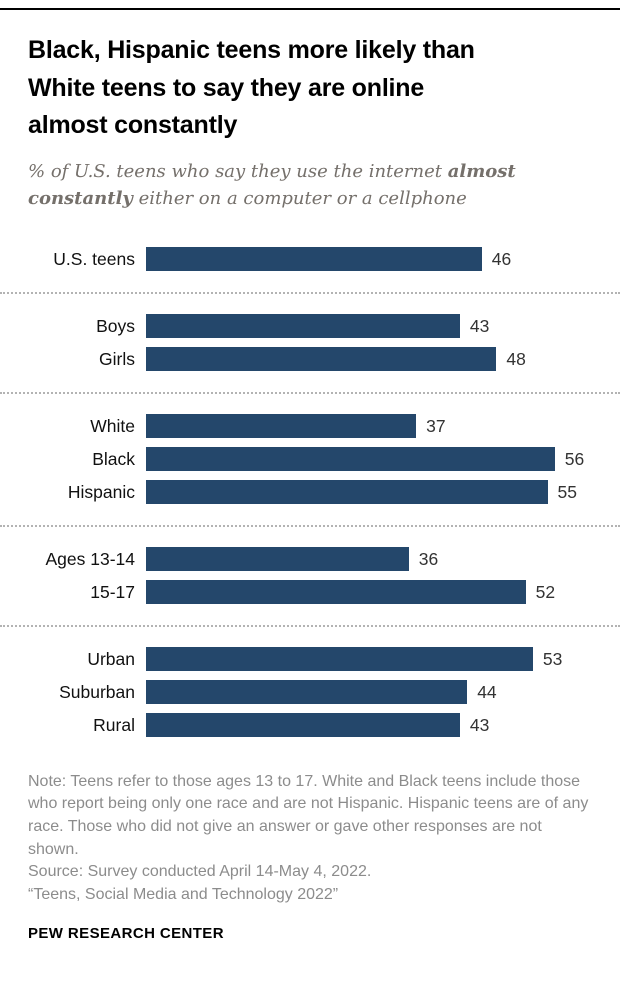 The image size is (620, 988). Describe the element at coordinates (97, 691) in the screenshot. I see `category-label: Suburban` at that location.